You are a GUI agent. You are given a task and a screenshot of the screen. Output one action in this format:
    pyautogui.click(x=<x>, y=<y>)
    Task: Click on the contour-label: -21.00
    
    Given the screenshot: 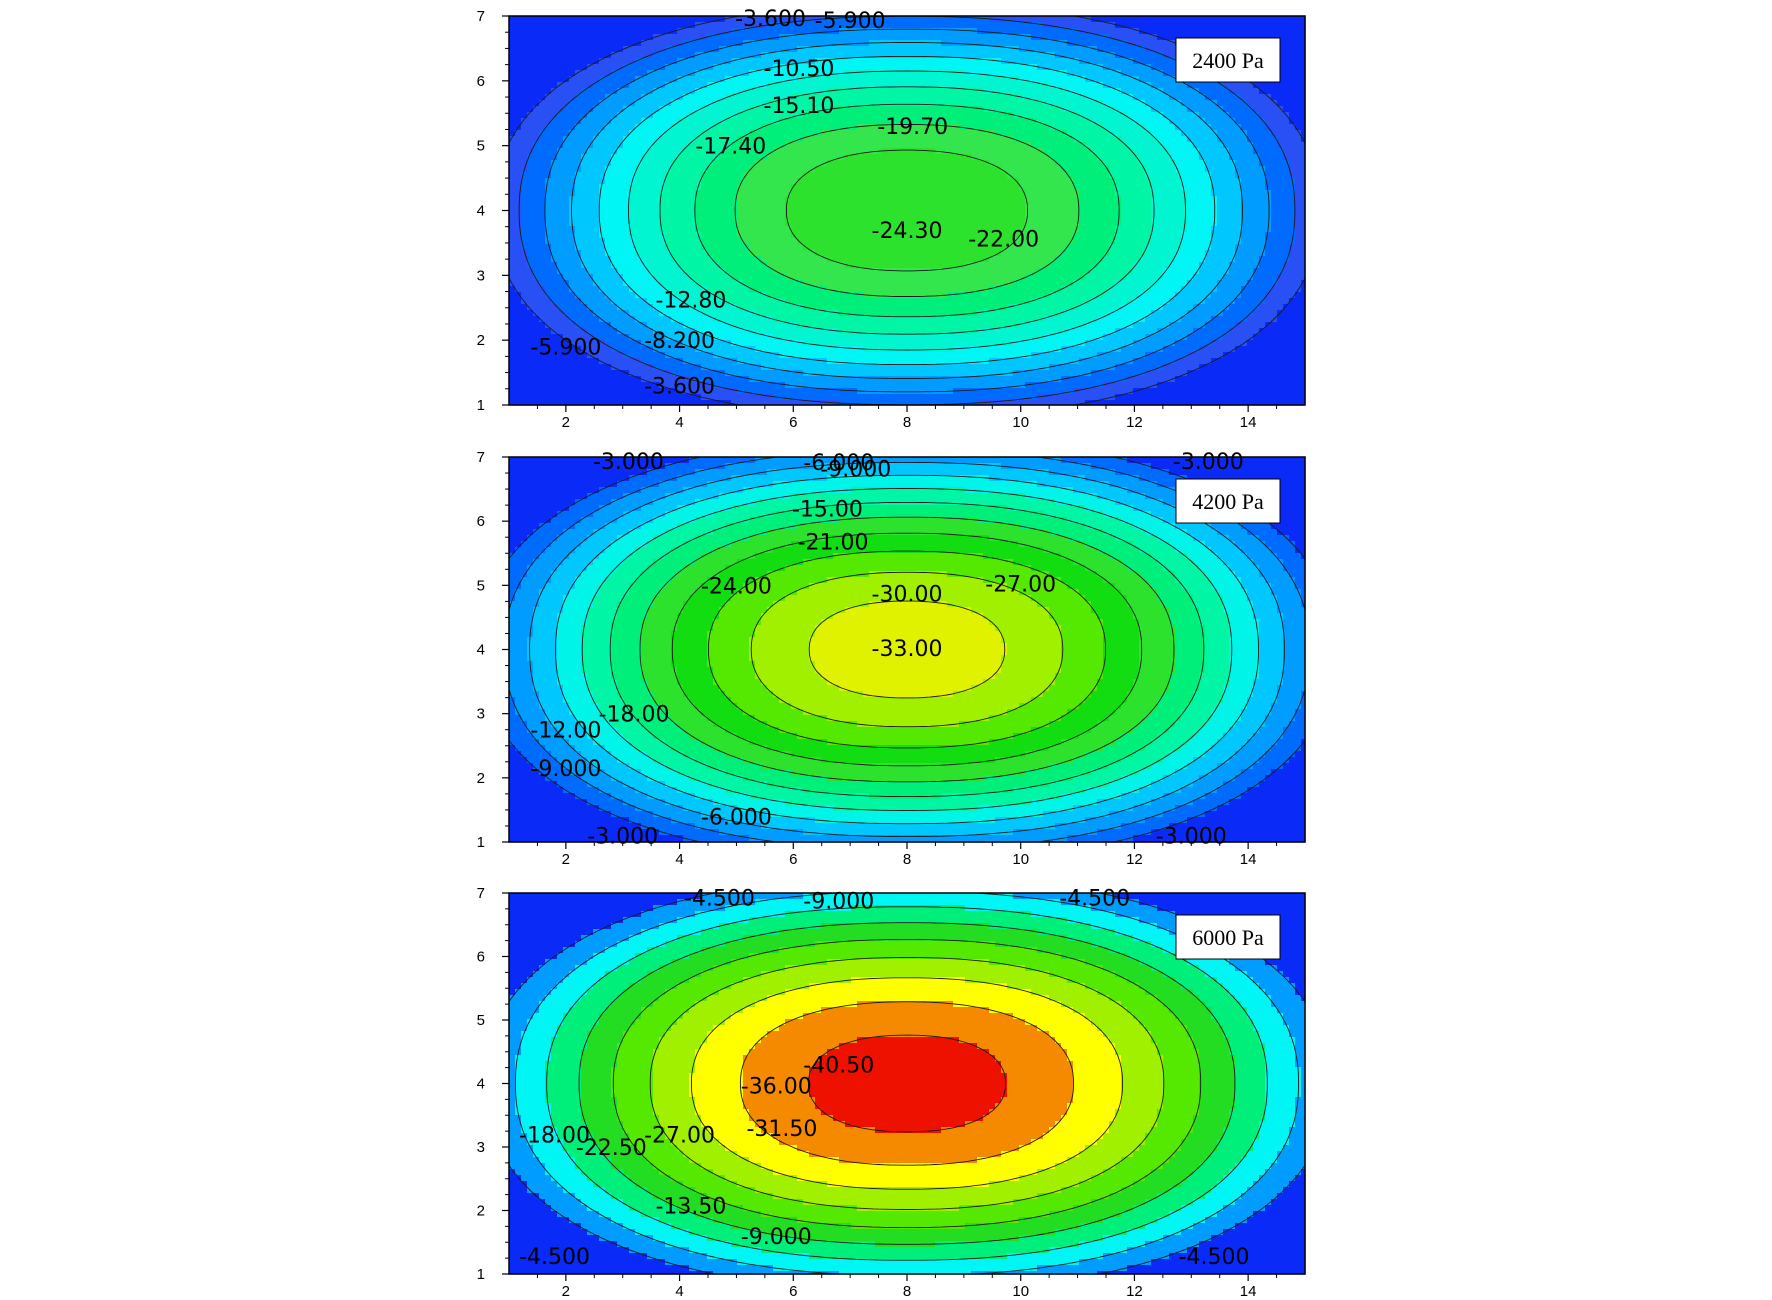 What is the action you would take?
    pyautogui.click(x=833, y=543)
    